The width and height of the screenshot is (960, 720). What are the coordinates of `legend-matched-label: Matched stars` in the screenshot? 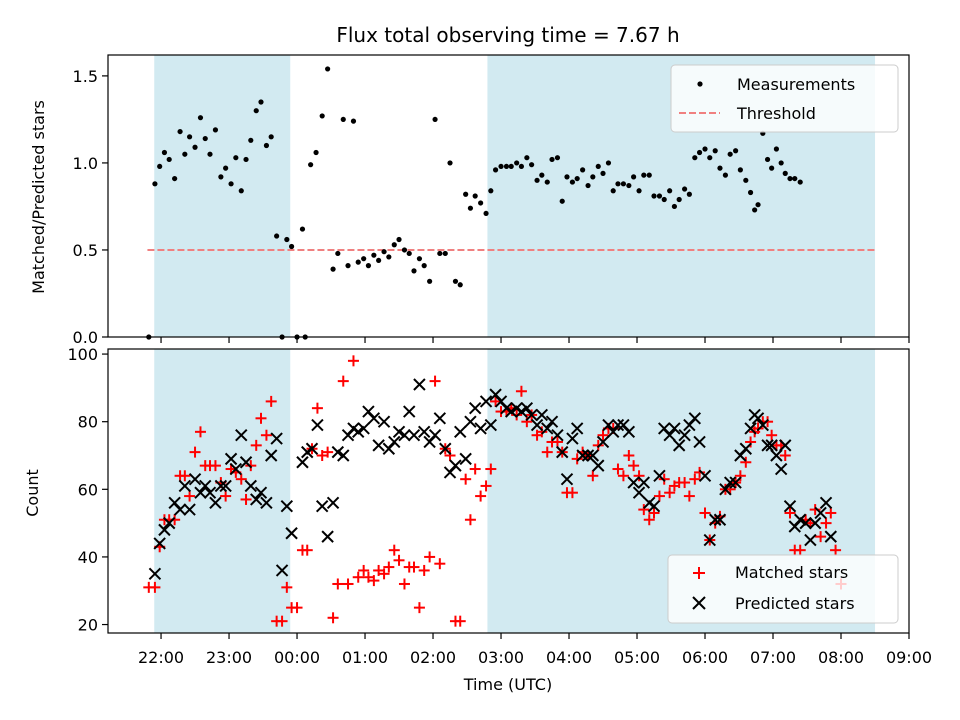 It's located at (791, 572).